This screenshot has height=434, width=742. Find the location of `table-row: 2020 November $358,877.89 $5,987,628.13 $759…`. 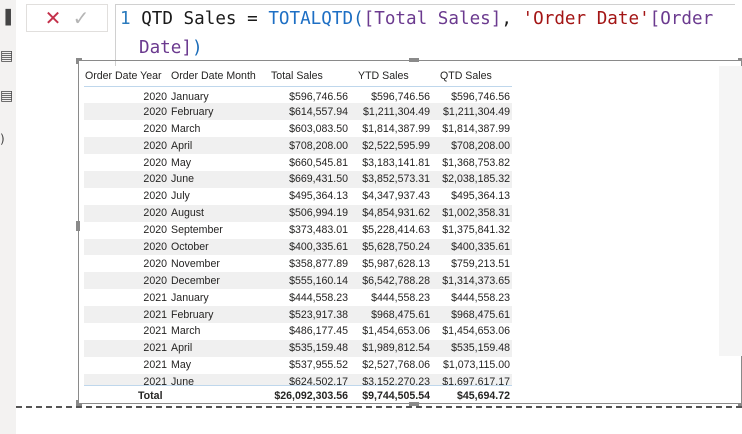

table-row: 2020 November $358,877.89 $5,987,628.13 $759… is located at coordinates (298, 263).